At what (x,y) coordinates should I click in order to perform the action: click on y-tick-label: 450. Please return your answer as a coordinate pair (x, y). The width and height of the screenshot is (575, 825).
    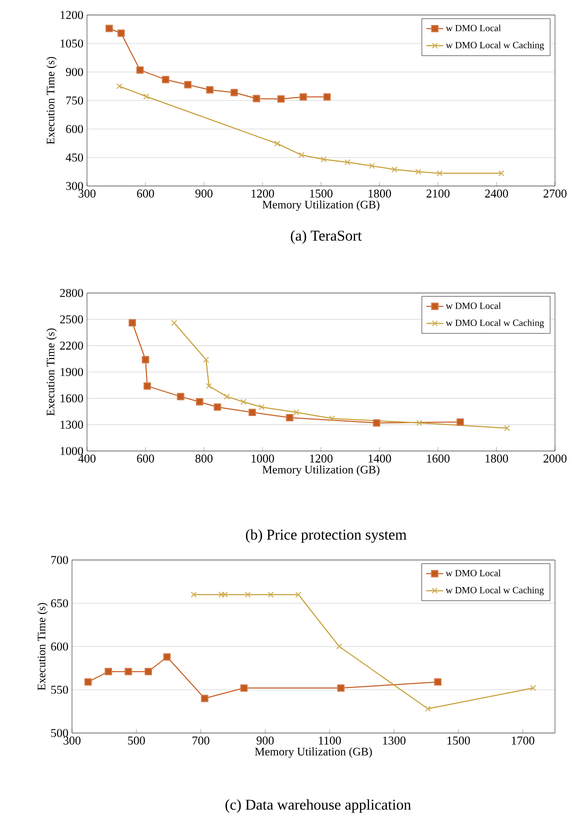
    Looking at the image, I should click on (75, 157).